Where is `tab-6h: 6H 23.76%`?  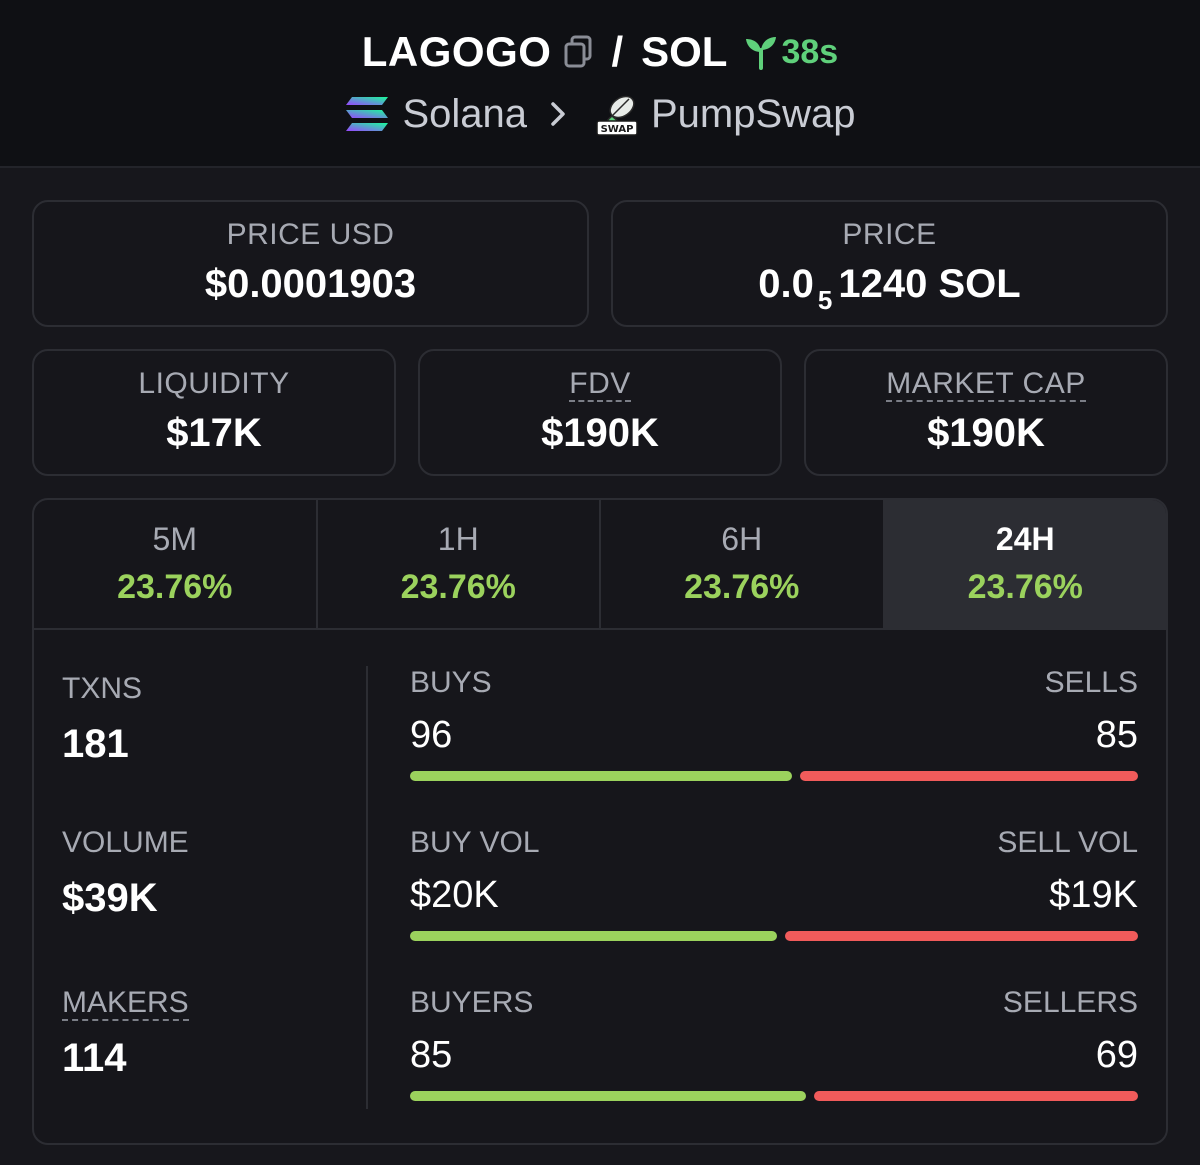 tab-6h: 6H 23.76% is located at coordinates (743, 564).